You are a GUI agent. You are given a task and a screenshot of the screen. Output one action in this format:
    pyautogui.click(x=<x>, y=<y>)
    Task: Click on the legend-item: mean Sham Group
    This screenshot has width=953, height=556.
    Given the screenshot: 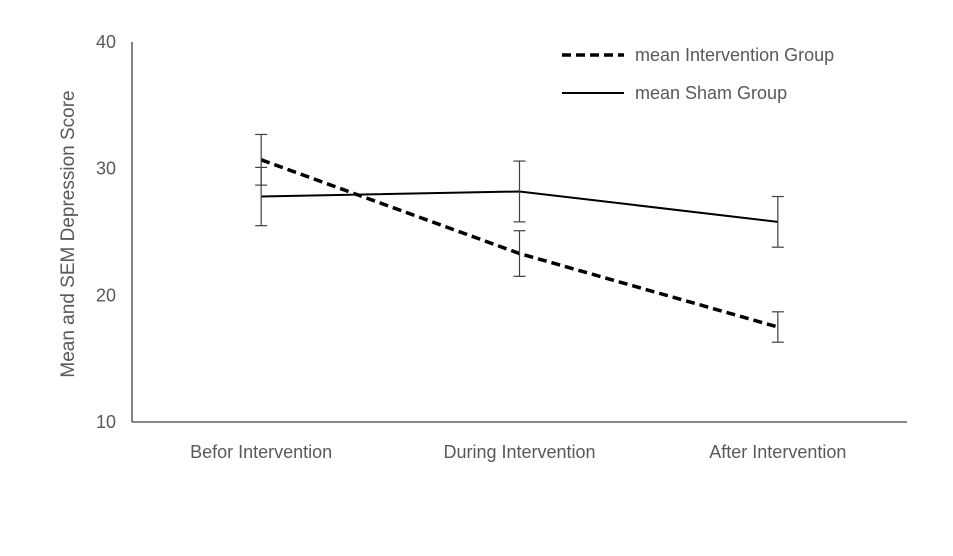 What is the action you would take?
    pyautogui.click(x=674, y=93)
    